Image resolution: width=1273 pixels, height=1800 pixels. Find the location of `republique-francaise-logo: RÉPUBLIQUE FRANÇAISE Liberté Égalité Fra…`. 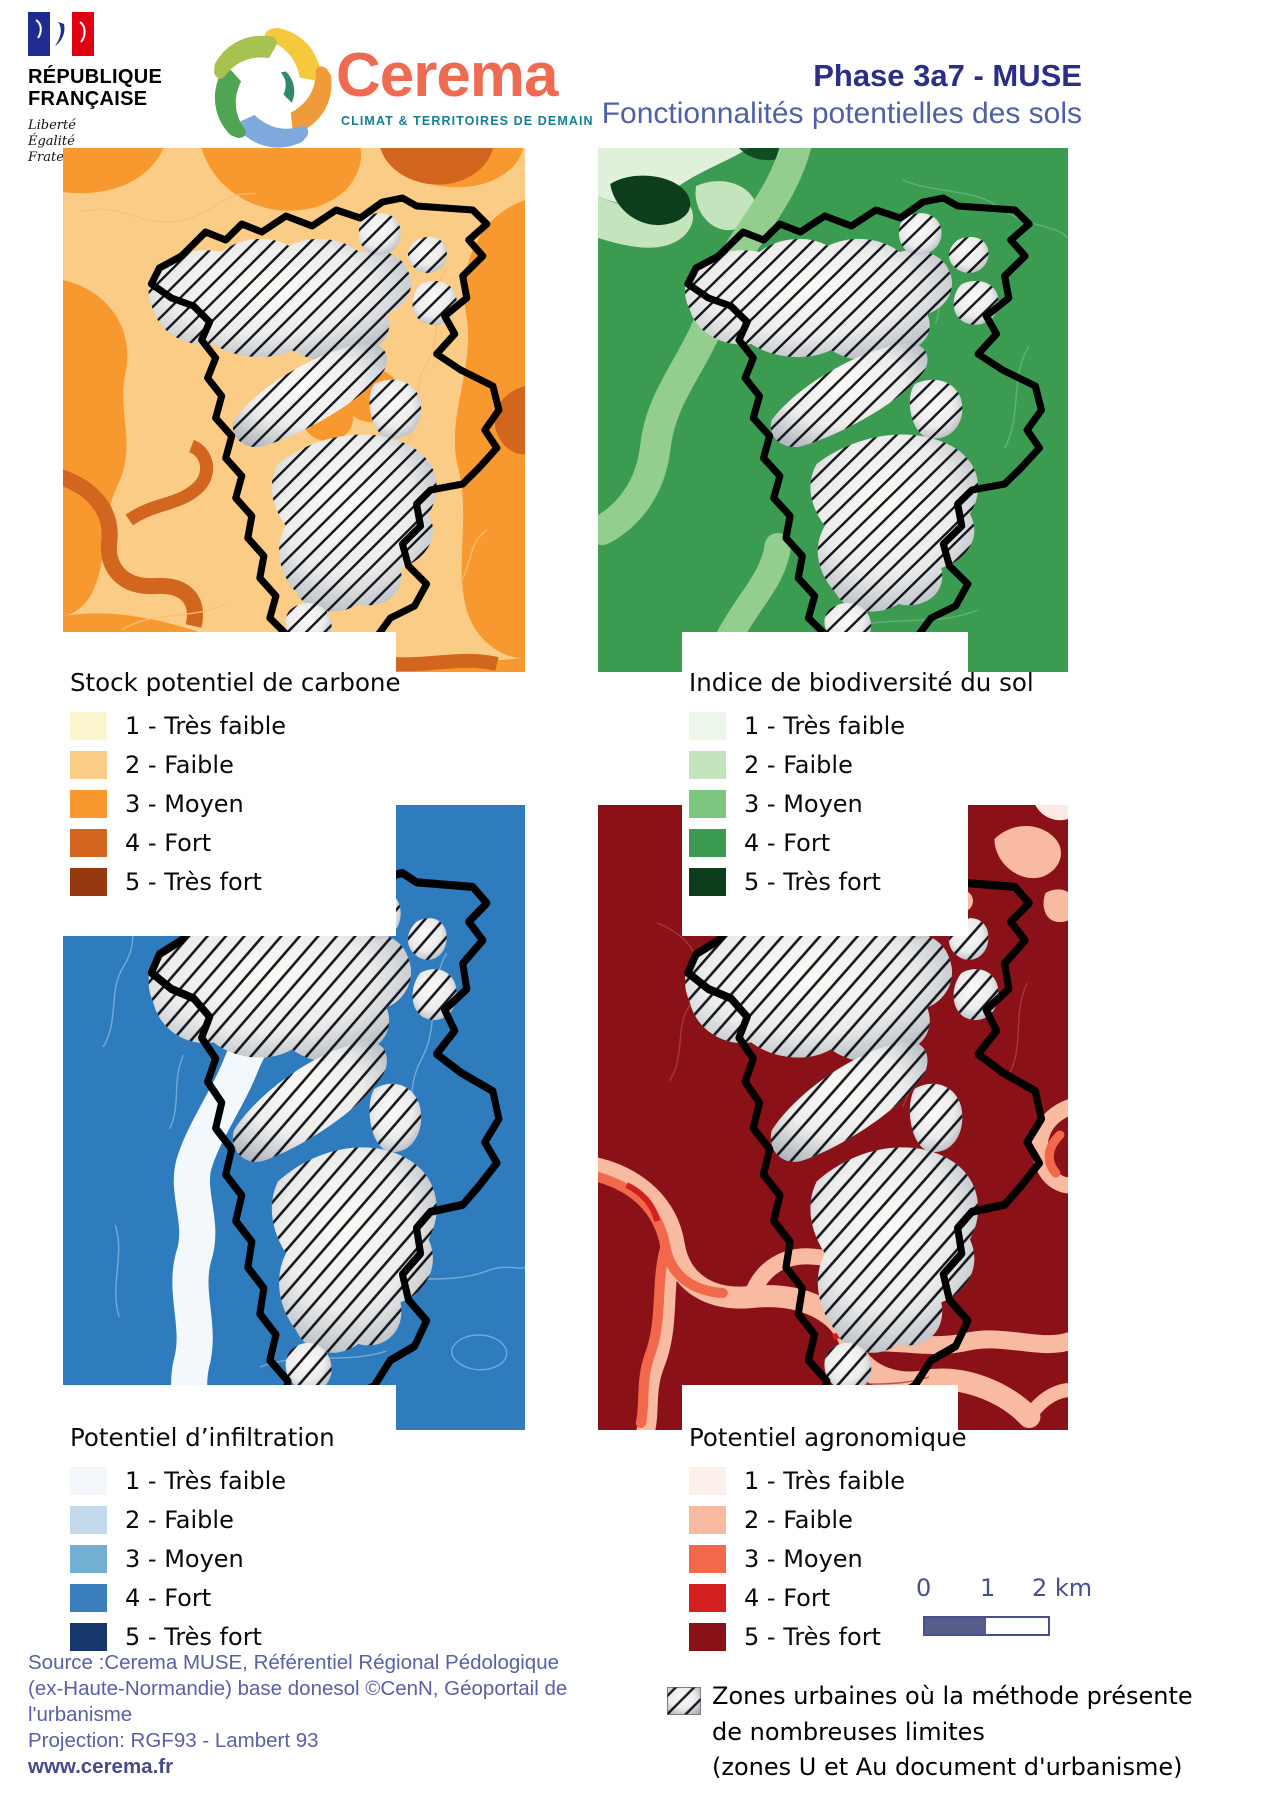

republique-francaise-logo: RÉPUBLIQUE FRANÇAISE Liberté Égalité Fra… is located at coordinates (113, 89).